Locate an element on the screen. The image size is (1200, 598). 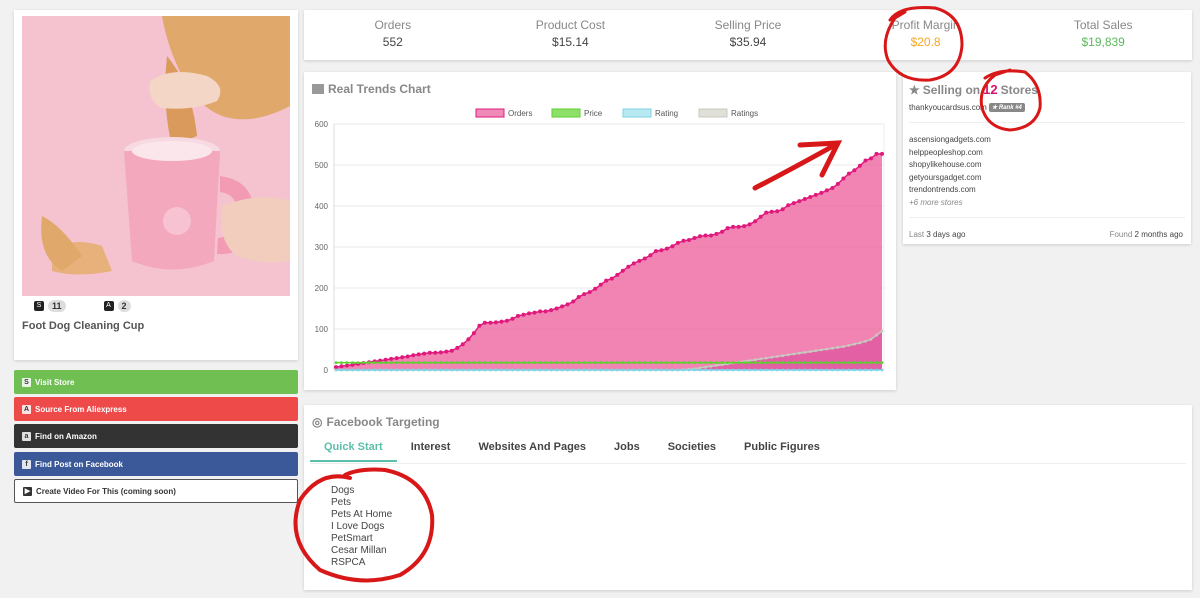
stores-divider-bottom is located at coordinates (1047, 217).